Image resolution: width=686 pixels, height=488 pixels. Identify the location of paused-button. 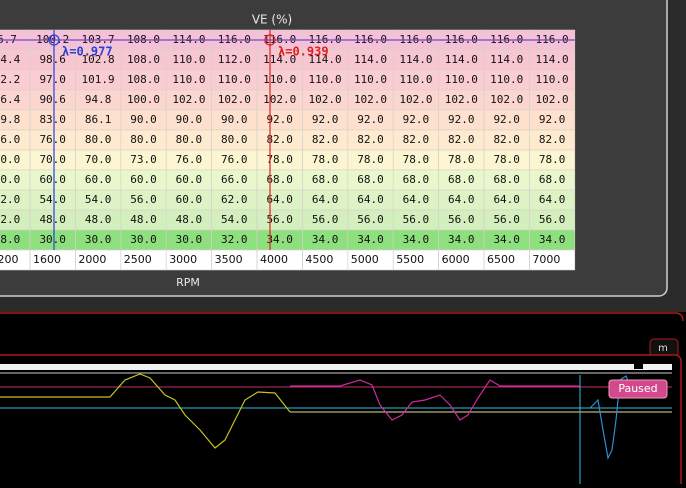
(638, 389).